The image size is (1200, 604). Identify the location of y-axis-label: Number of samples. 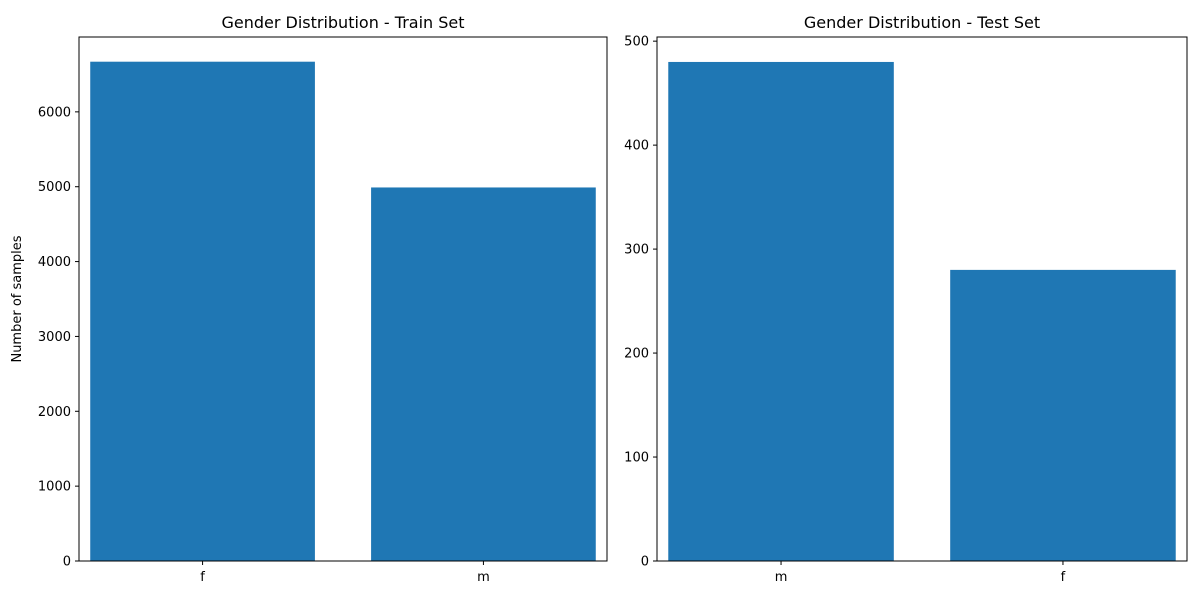
(17, 298).